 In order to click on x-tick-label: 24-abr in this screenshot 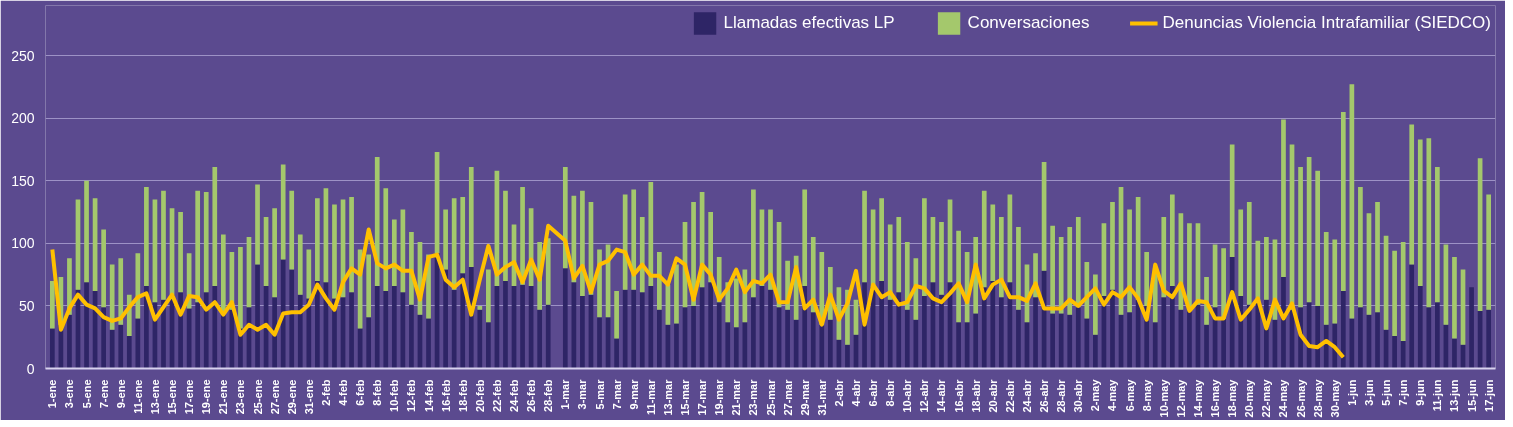, I will do `click(1026, 395)`.